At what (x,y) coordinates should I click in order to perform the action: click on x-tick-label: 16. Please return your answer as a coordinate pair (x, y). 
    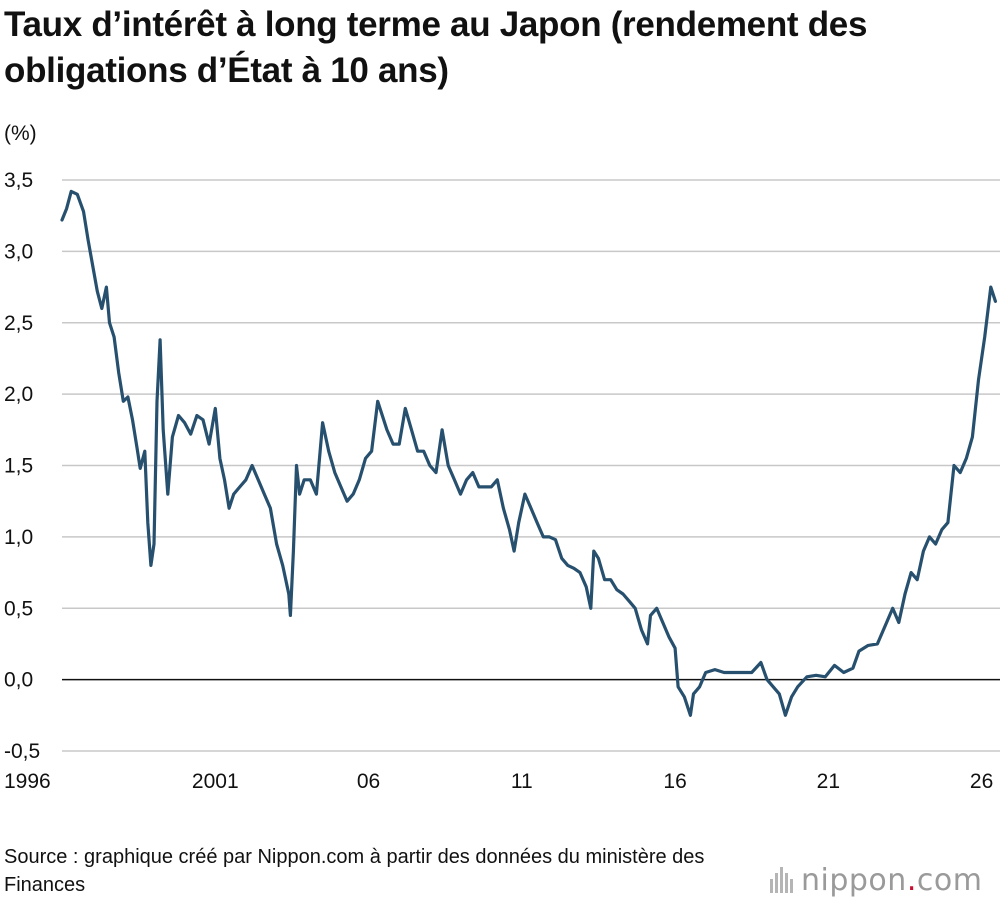
    Looking at the image, I should click on (674, 781).